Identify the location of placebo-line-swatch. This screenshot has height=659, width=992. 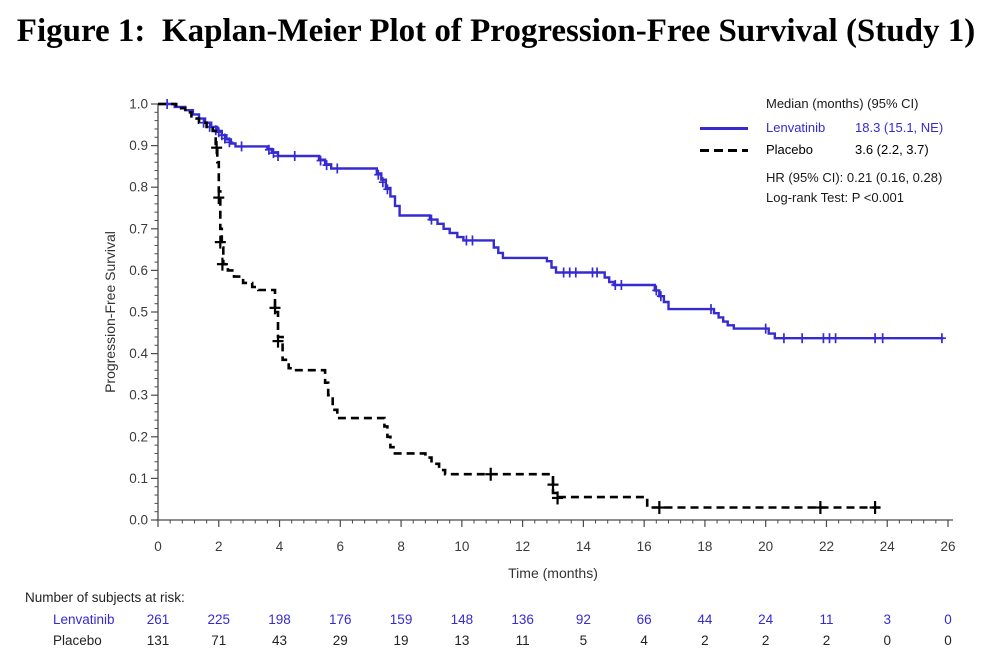
(724, 150).